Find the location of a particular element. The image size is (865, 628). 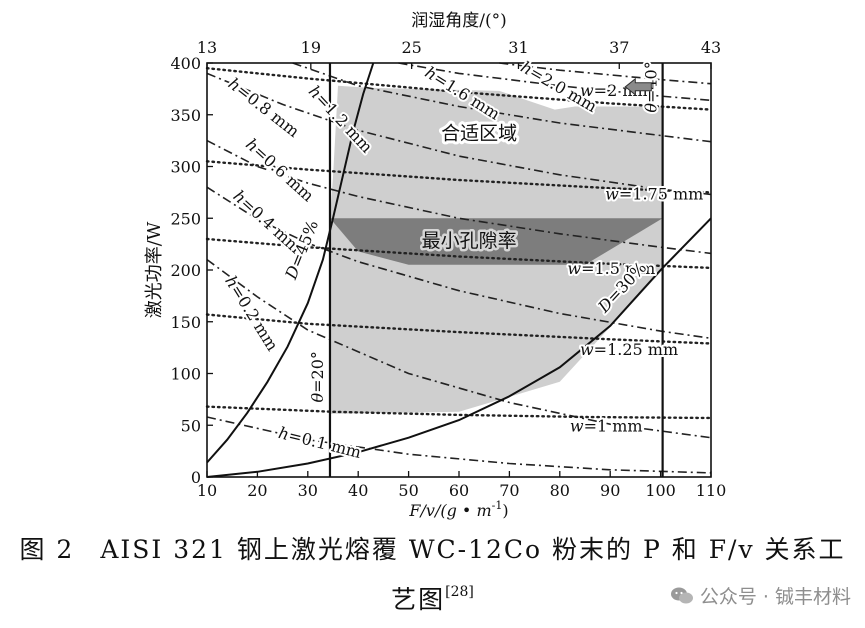

series-line-h-0p6-mm is located at coordinates (459, 197).